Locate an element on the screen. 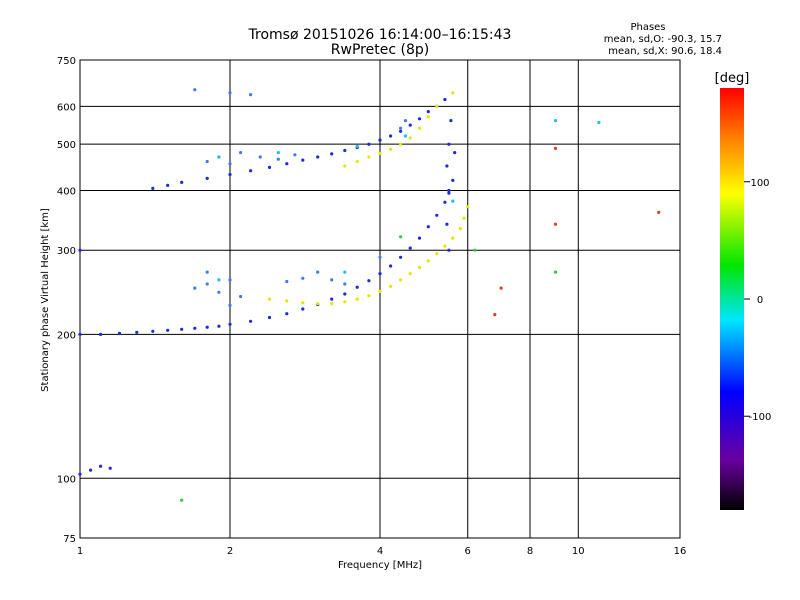  x-tick-label: 1 is located at coordinates (80, 551).